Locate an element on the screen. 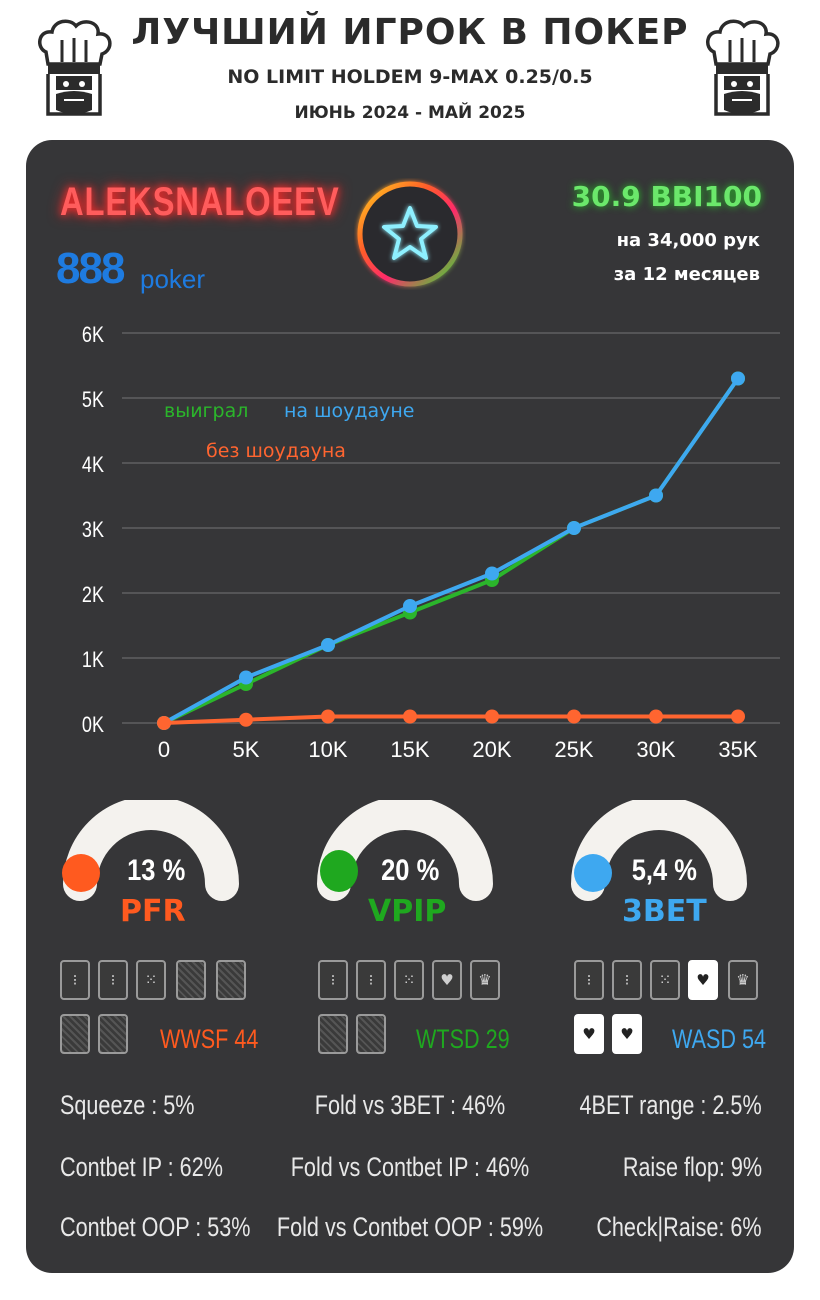 The height and width of the screenshot is (1300, 820). card-group-3bet: ⁝ ⁝ ⁙ ♥ ♛ ♥ ♥ is located at coordinates (674, 1010).